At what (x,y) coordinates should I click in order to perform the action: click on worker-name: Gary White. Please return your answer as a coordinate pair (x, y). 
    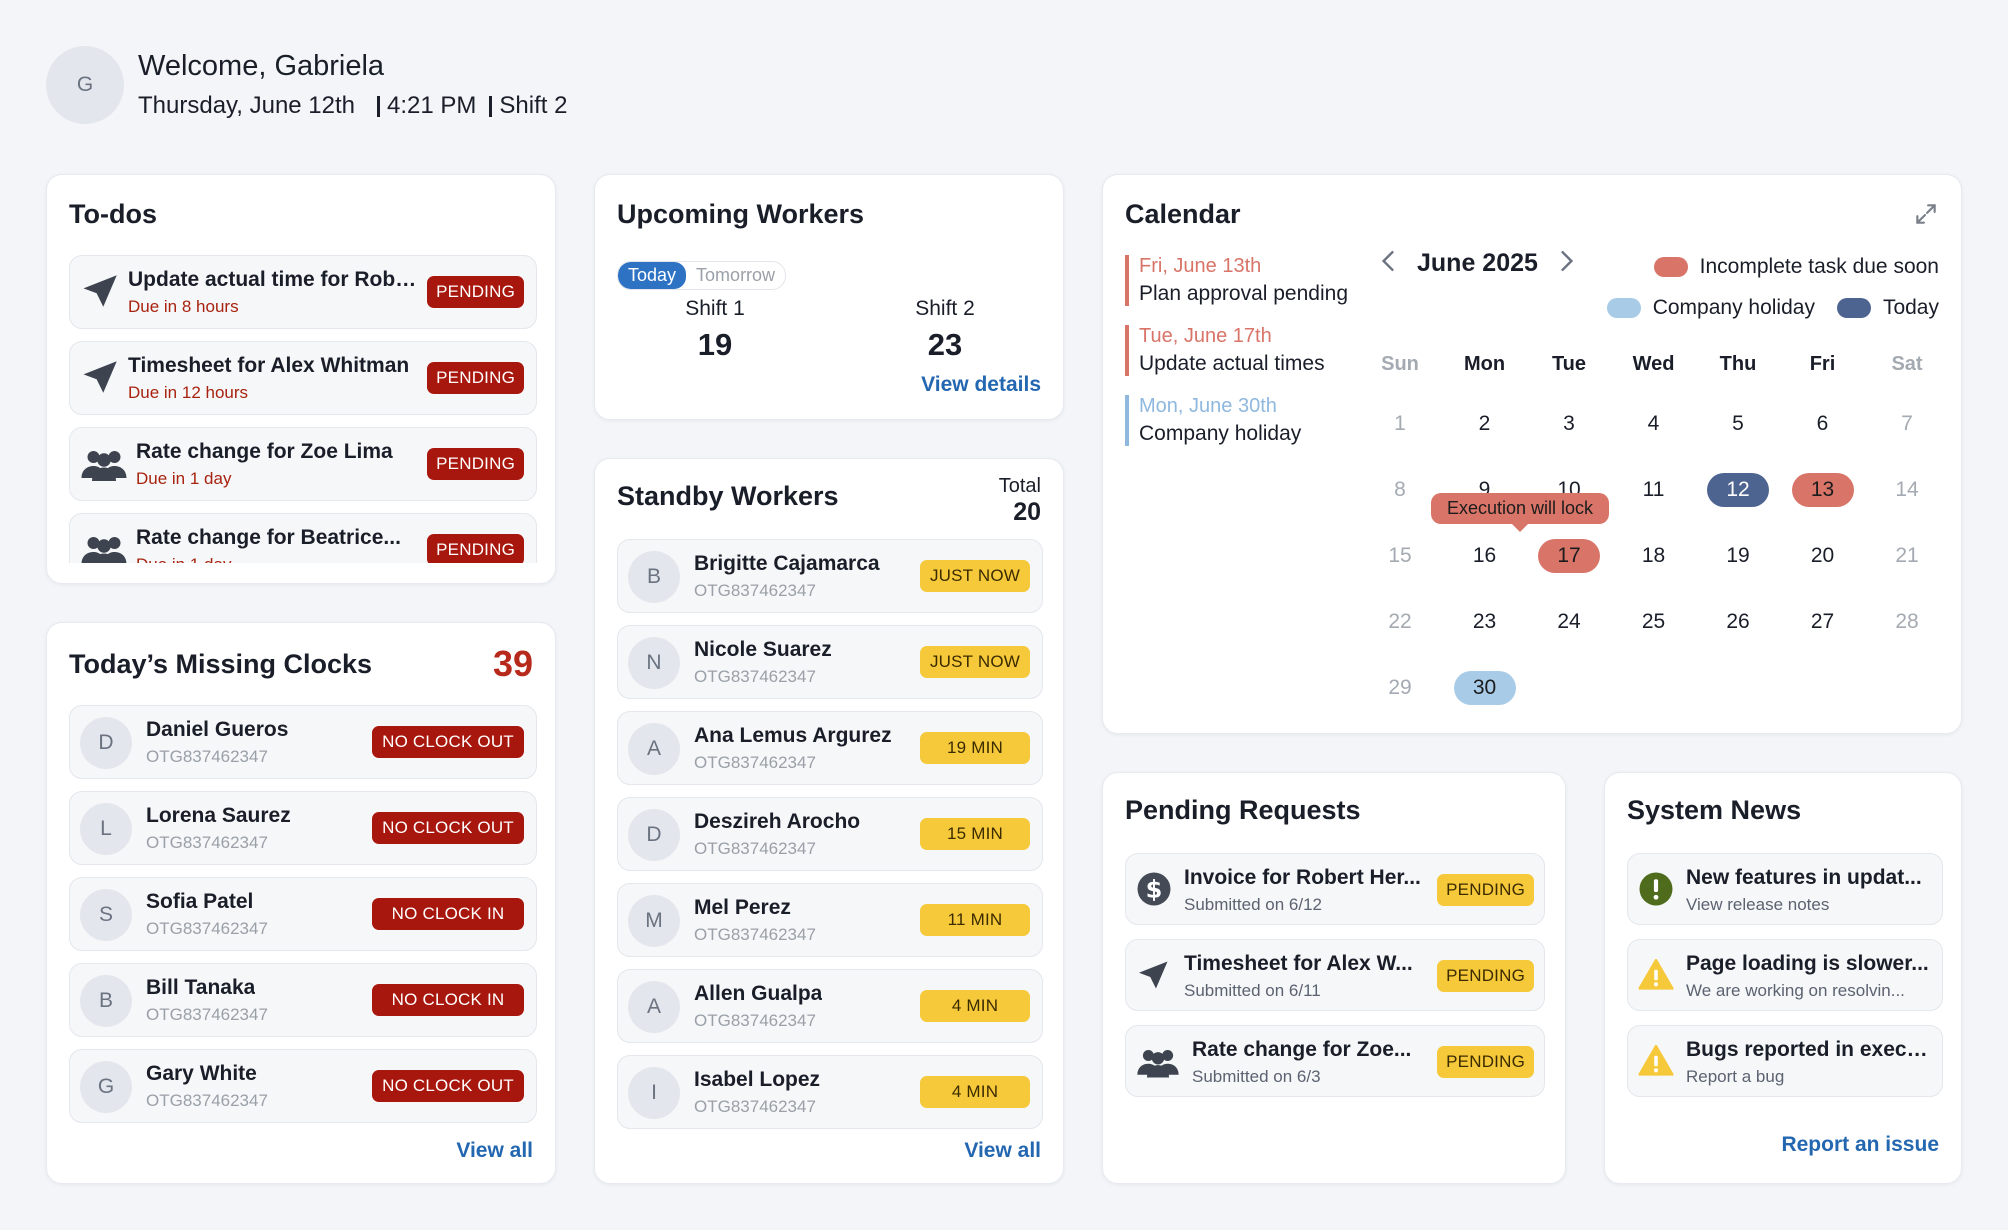
    Looking at the image, I should click on (201, 1073).